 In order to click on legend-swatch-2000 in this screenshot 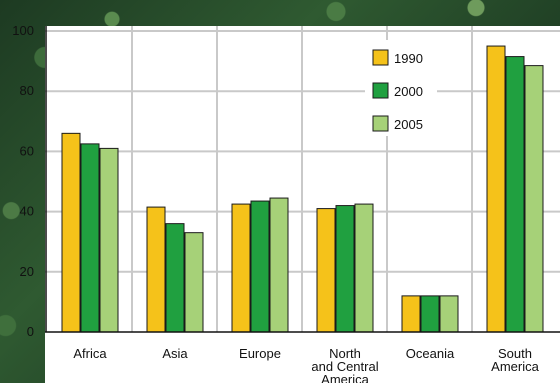, I will do `click(380, 90)`.